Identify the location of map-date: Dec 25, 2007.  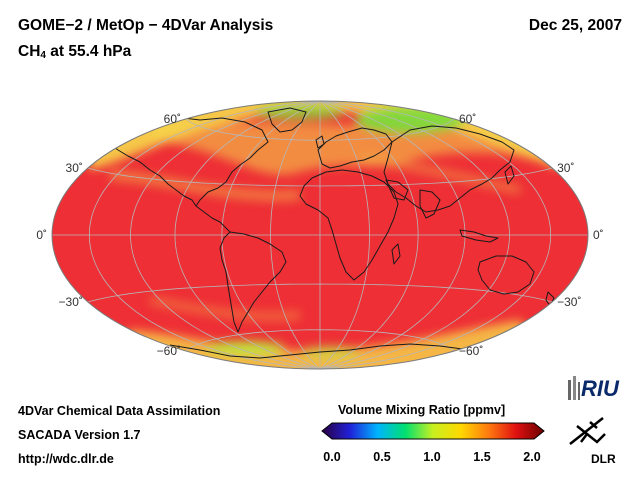
(575, 25).